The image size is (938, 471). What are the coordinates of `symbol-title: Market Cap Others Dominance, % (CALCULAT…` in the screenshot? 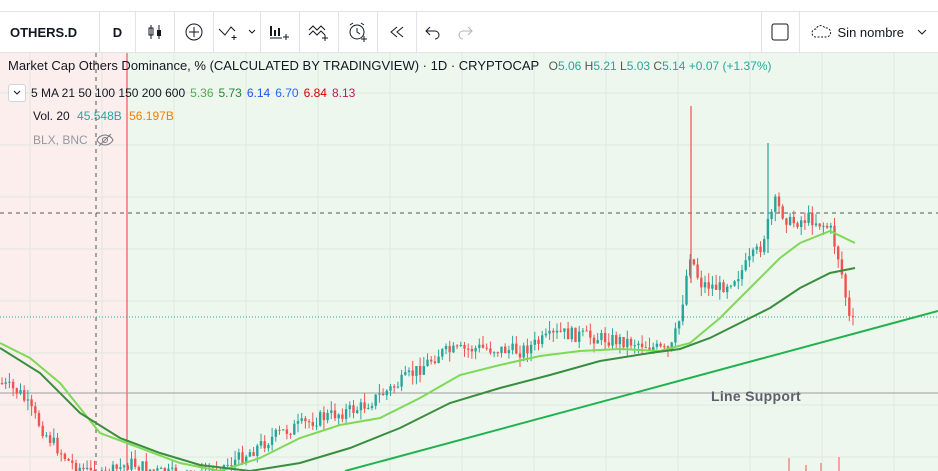 It's located at (273, 65).